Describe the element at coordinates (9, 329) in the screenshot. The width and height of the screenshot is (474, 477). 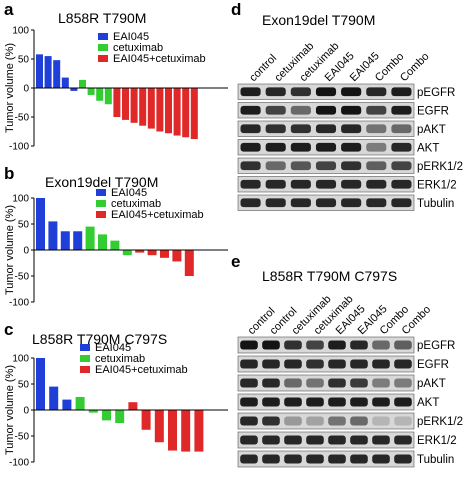
I see `panel-letter-c: c` at that location.